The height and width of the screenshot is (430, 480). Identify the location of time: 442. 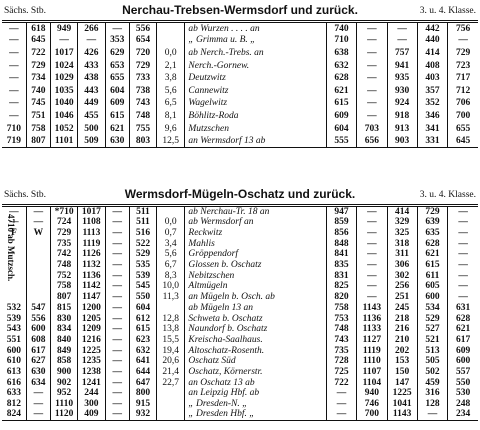
(432, 28).